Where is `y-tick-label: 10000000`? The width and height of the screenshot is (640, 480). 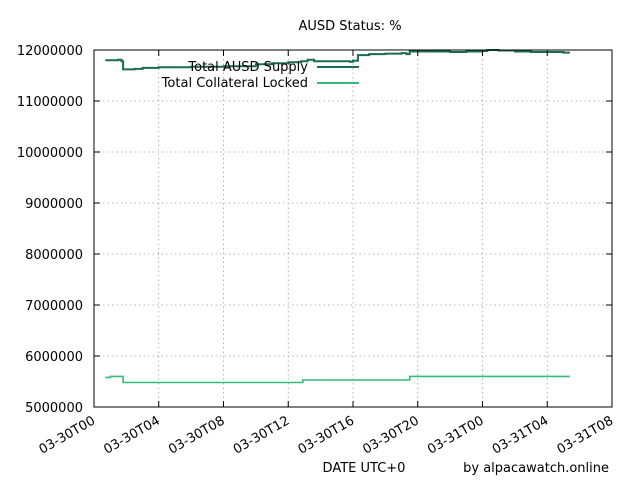
y-tick-label: 10000000 is located at coordinates (50, 153).